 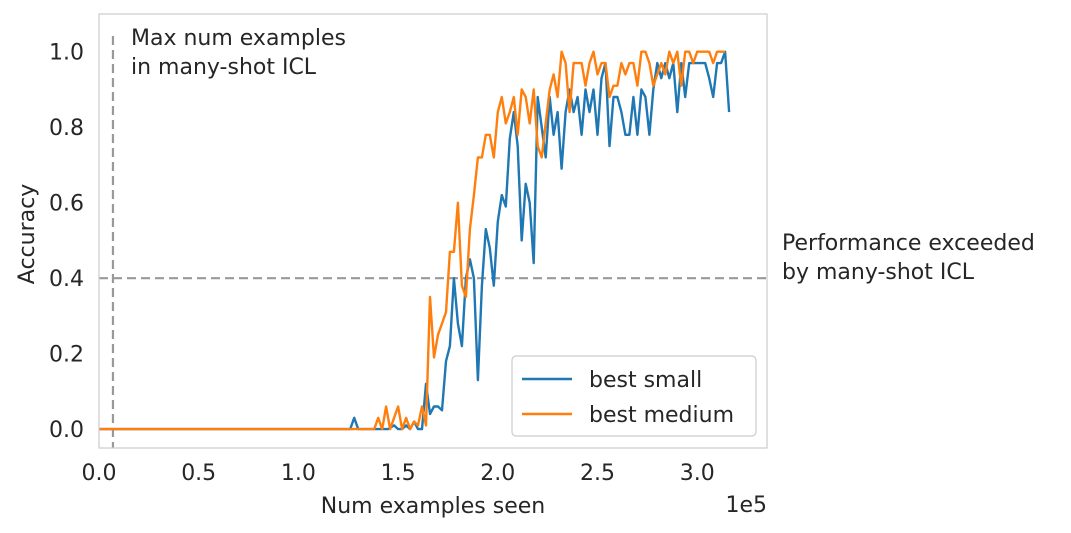 What do you see at coordinates (697, 473) in the screenshot?
I see `x-tick-label: 3.0` at bounding box center [697, 473].